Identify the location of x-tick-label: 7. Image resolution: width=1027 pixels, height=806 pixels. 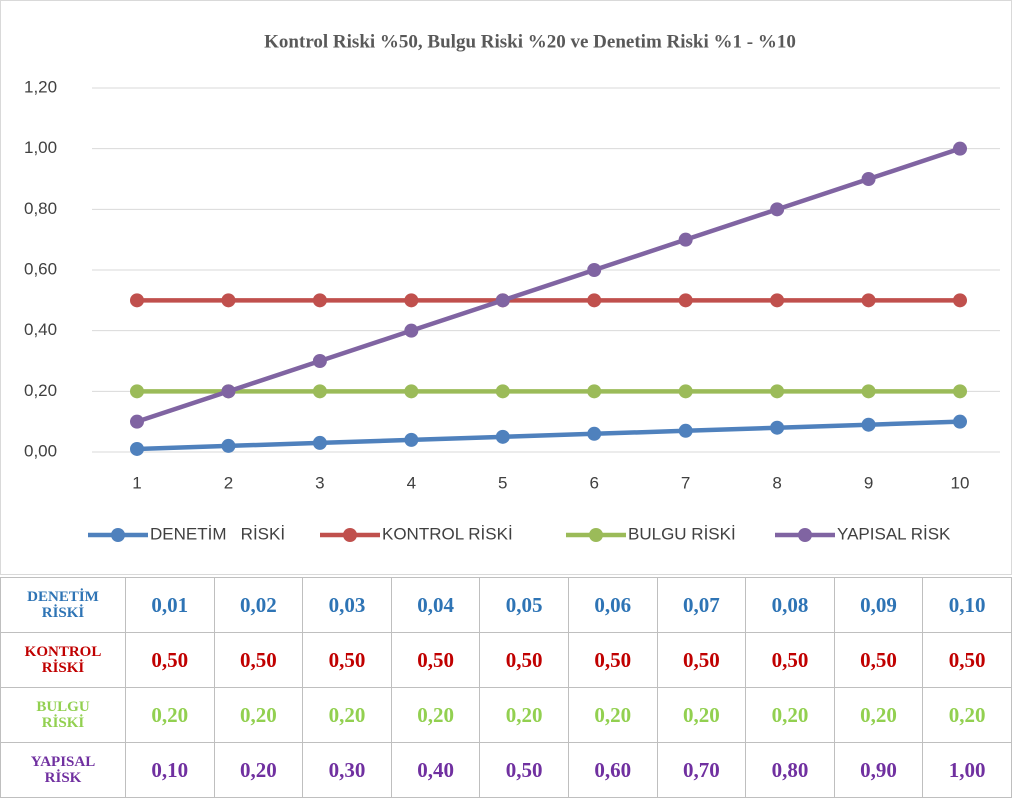
(685, 482).